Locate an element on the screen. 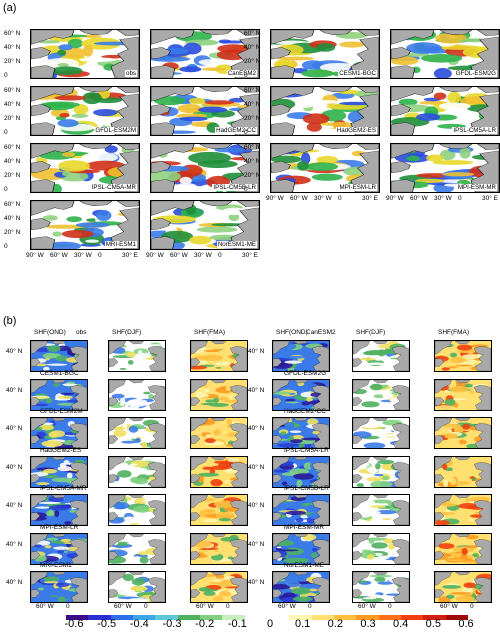  row-name-right: IPSL-CM5B-LR is located at coordinates (306, 488).